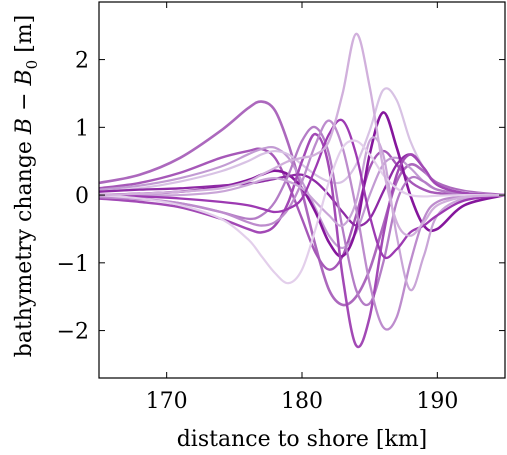  Describe the element at coordinates (24, 101) in the screenshot. I see `y-axis-label-minus: −` at that location.